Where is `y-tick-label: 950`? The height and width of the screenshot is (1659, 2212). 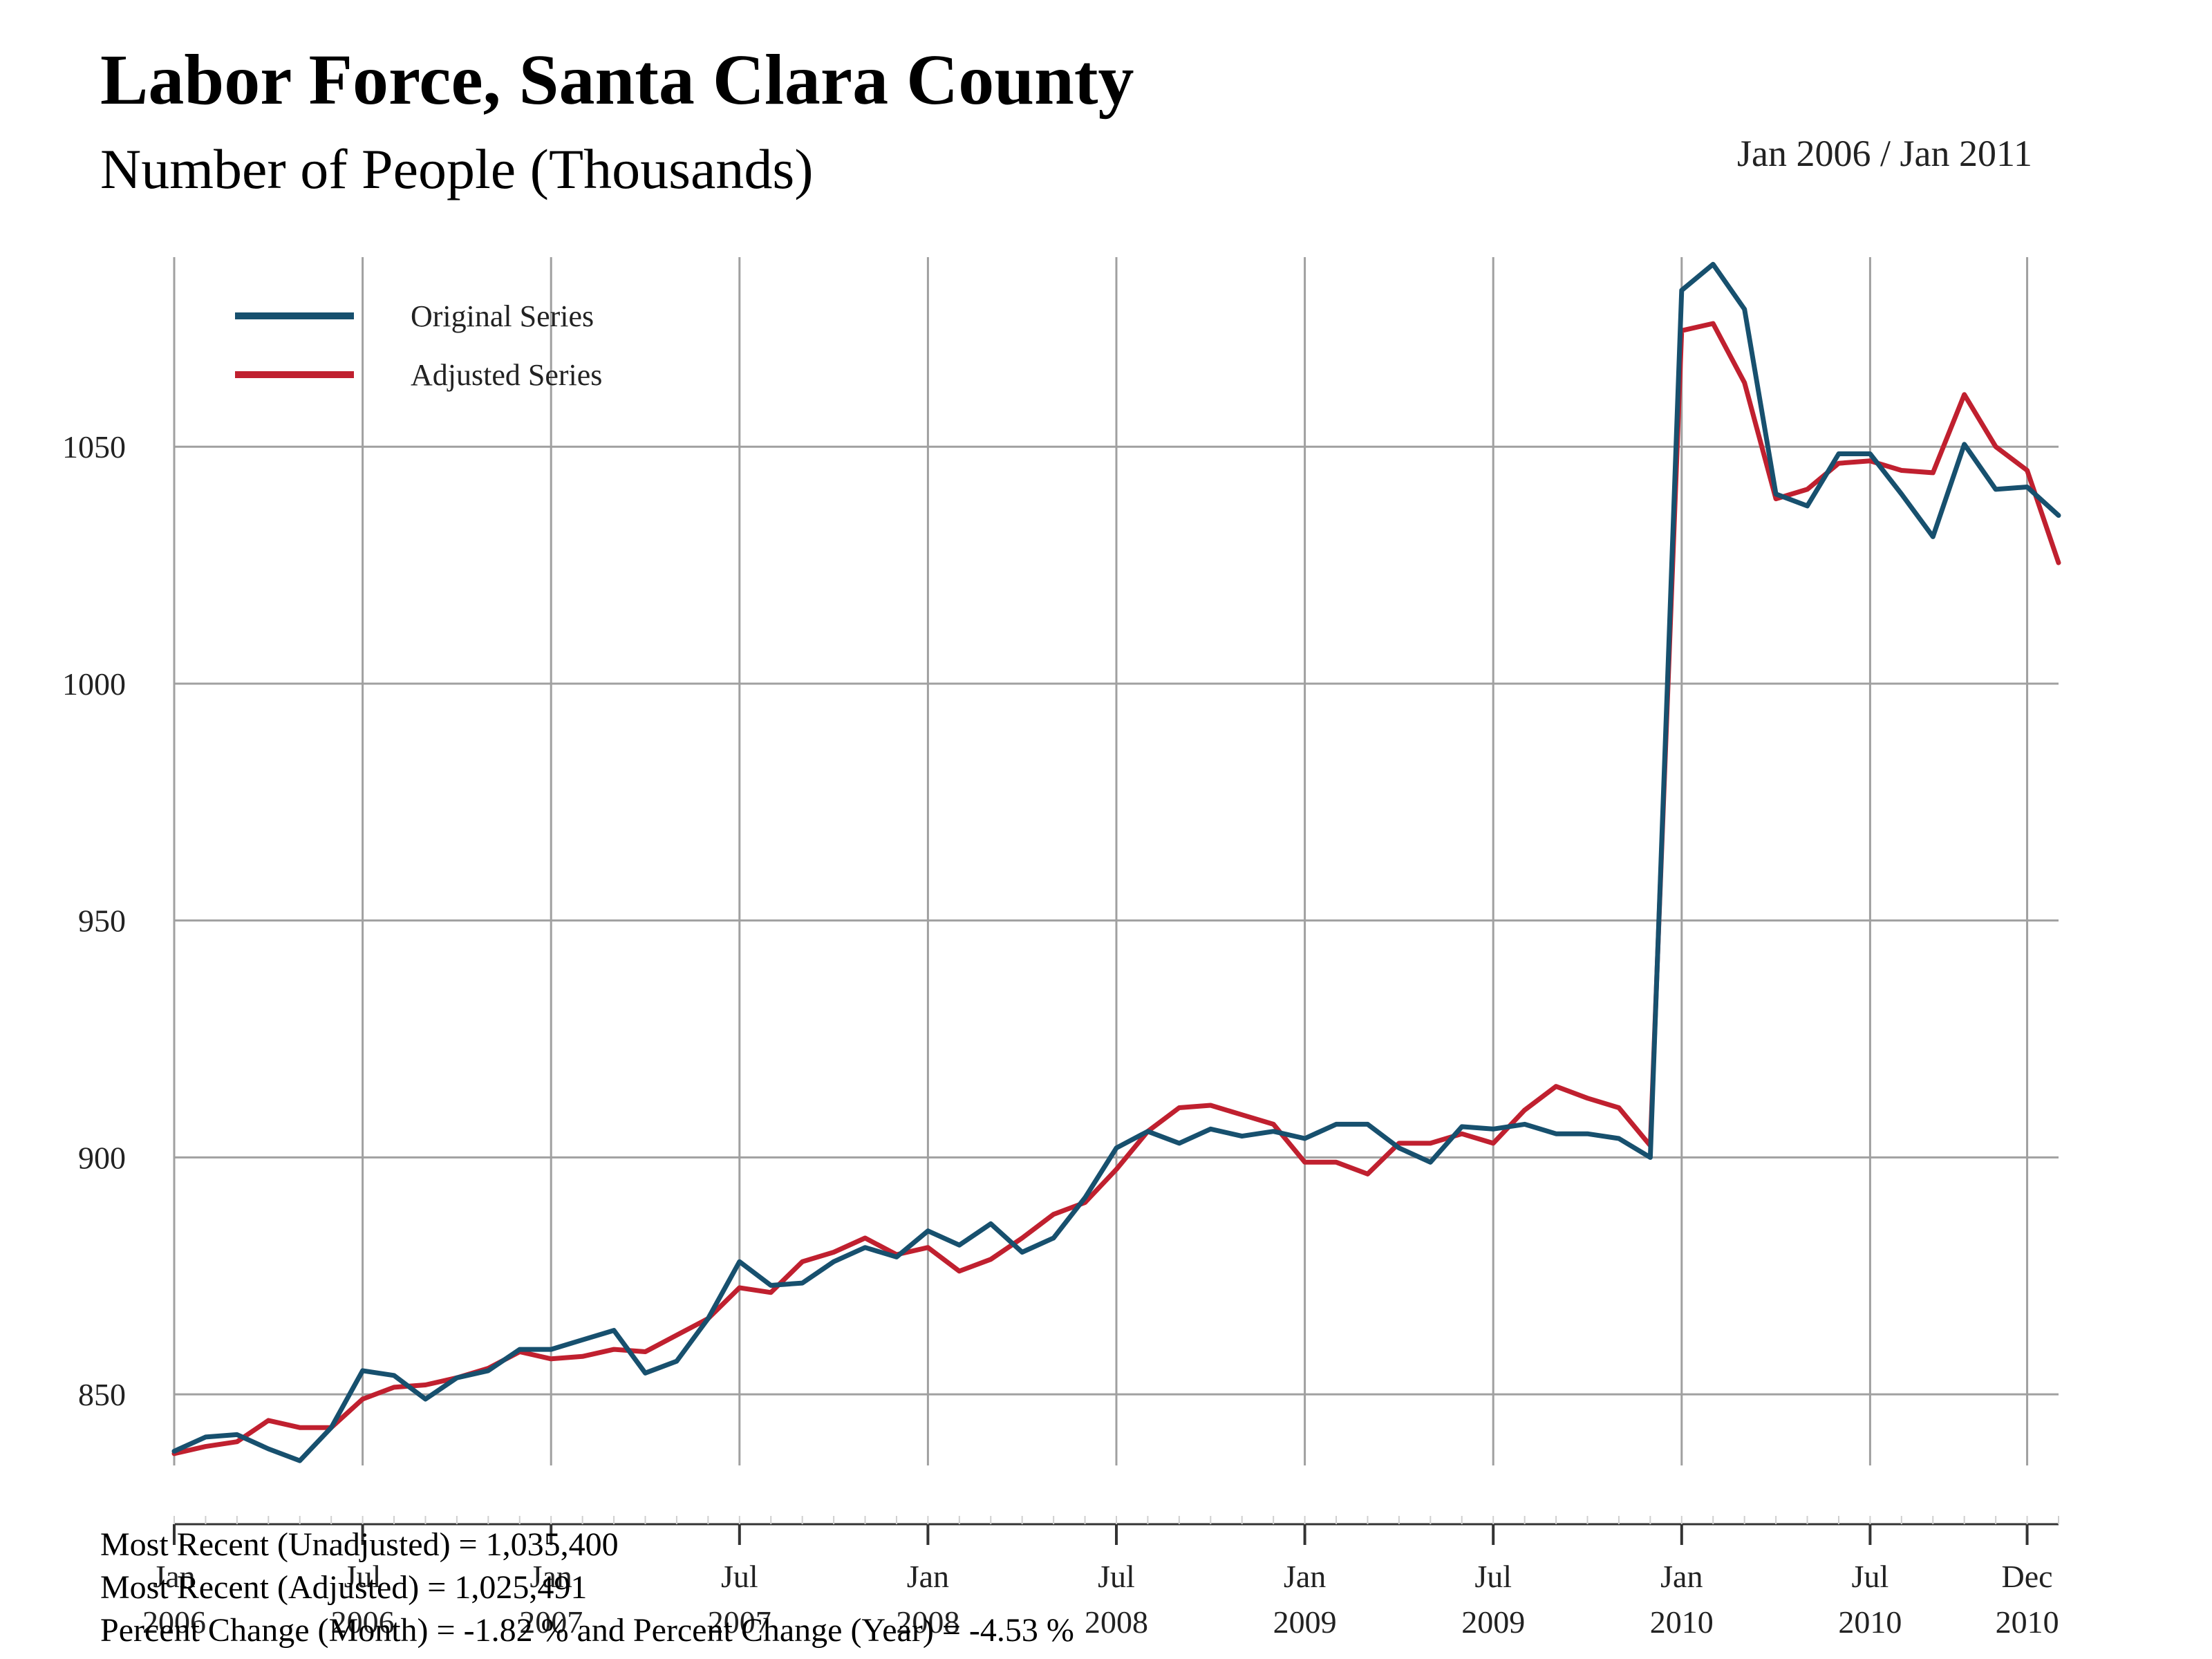
y-tick-label: 950 is located at coordinates (102, 921).